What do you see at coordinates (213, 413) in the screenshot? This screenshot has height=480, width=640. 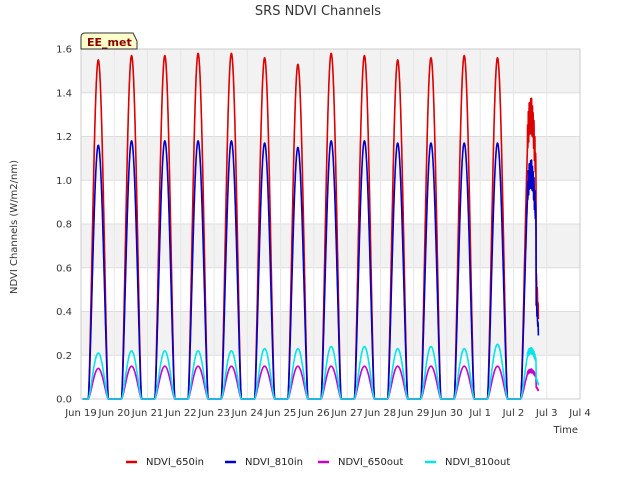 I see `x-tick-label: Jun 23` at bounding box center [213, 413].